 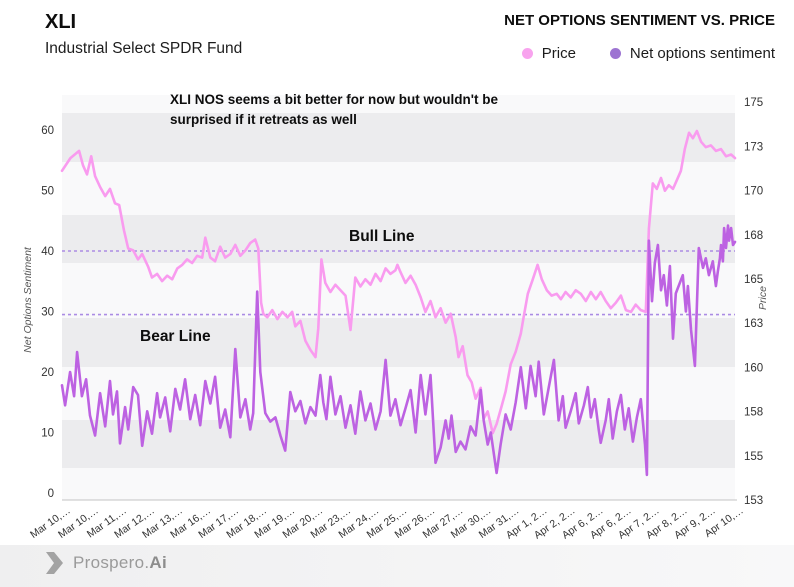 What do you see at coordinates (47, 131) in the screenshot?
I see `y-left-tick-label: 60` at bounding box center [47, 131].